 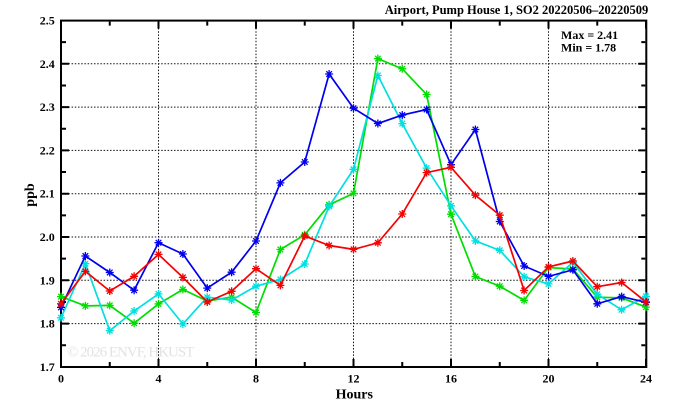 I want to click on svg-text: 12, so click(x=354, y=379).